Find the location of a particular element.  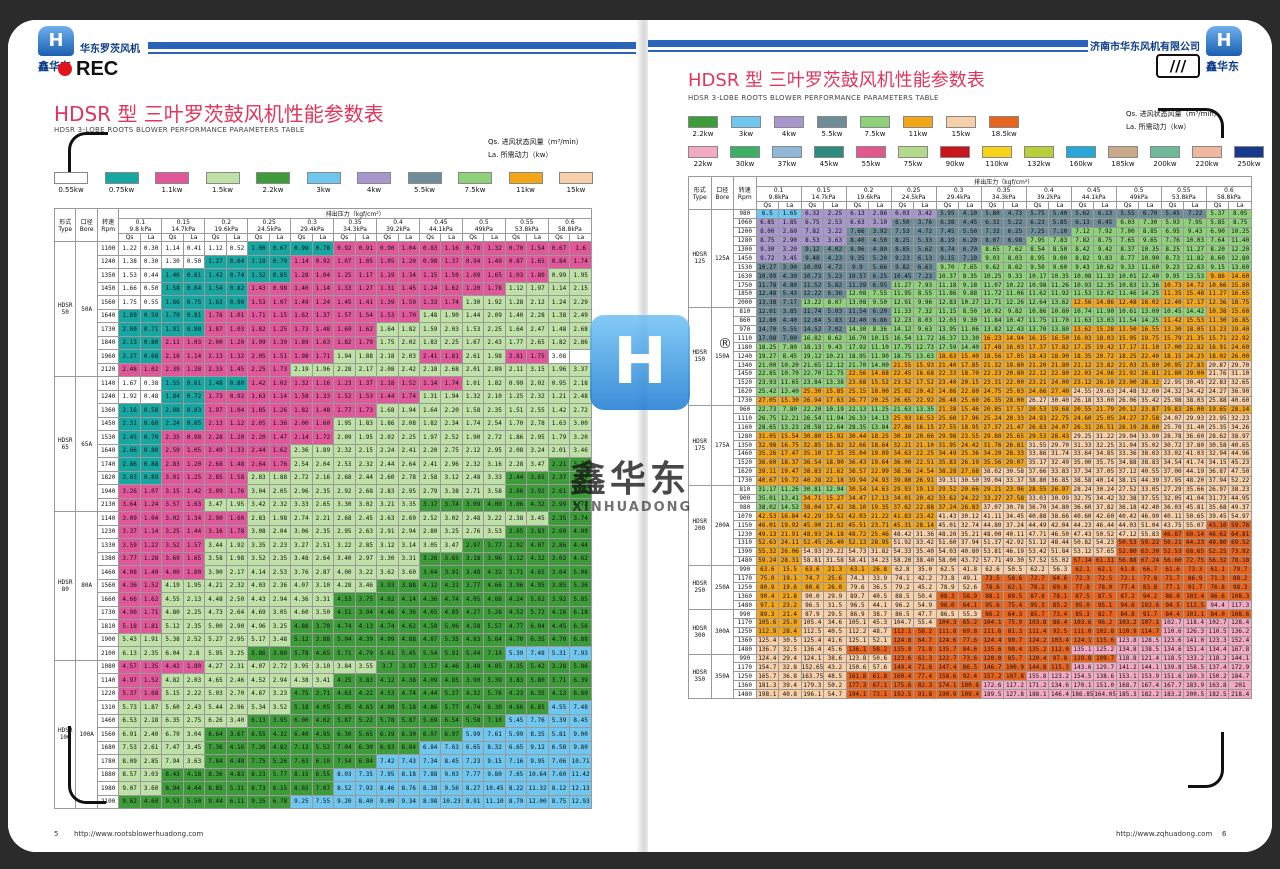

kpa-value: 34.3kPa is located at coordinates (1003, 197).